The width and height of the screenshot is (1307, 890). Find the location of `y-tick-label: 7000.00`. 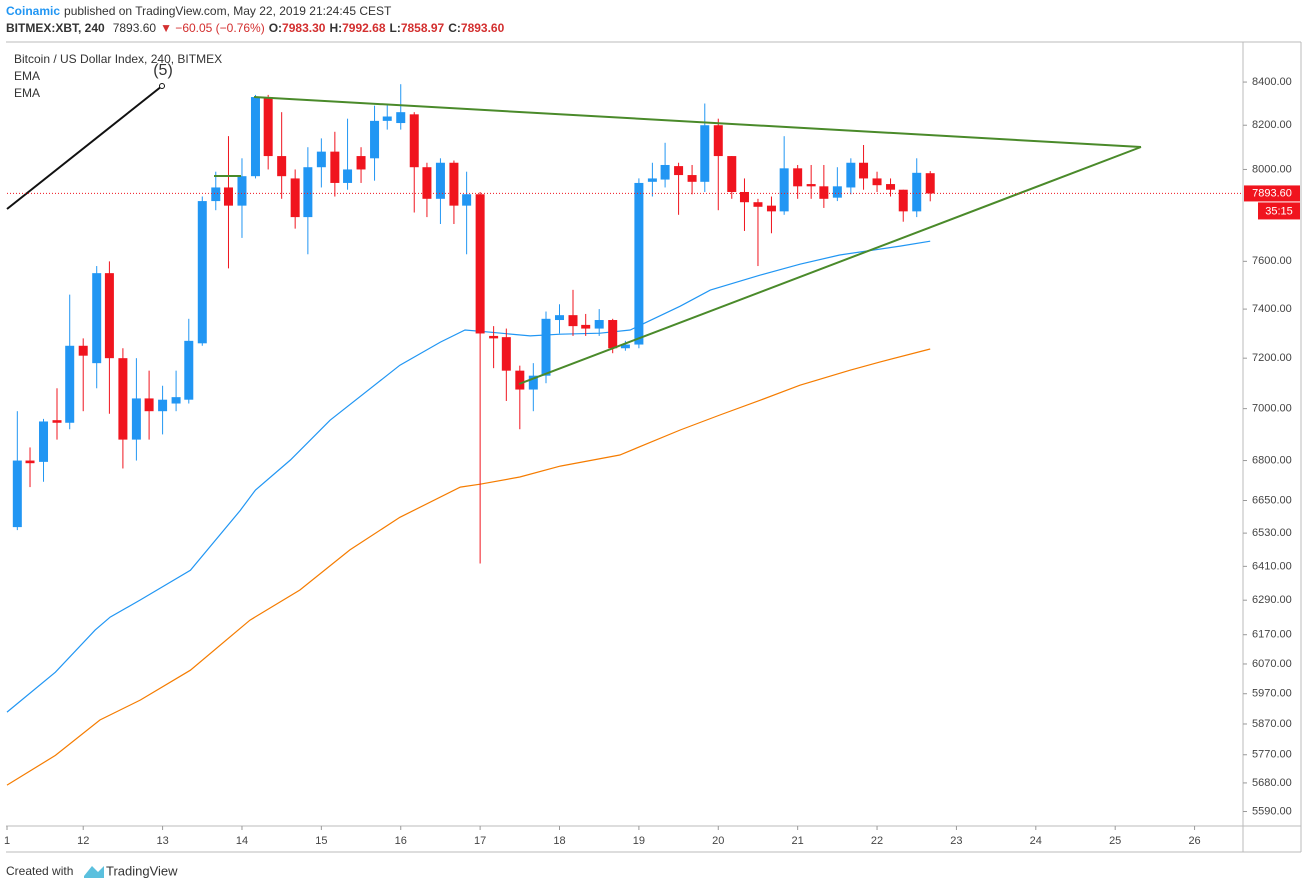

y-tick-label: 7000.00 is located at coordinates (1272, 409).